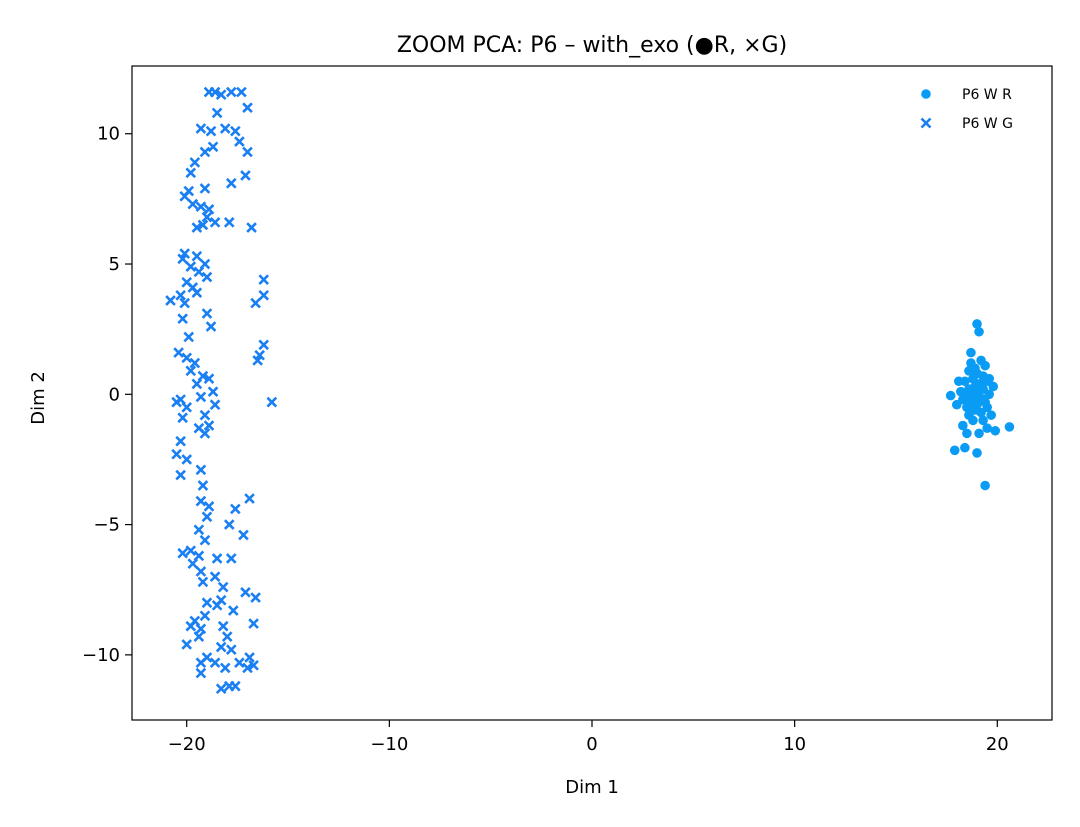 The height and width of the screenshot is (827, 1080). I want to click on x-tick-label-3: 10, so click(794, 744).